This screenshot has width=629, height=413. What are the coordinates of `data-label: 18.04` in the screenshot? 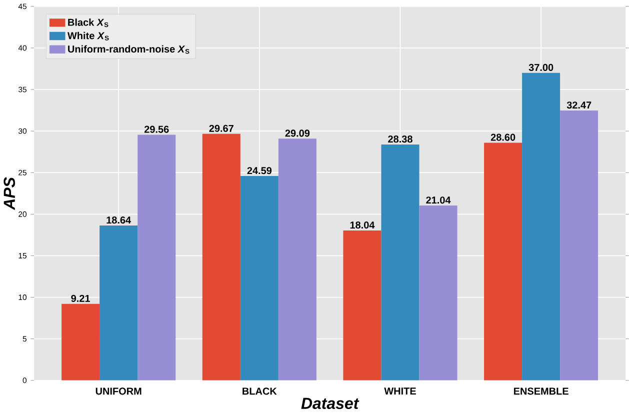 It's located at (362, 225).